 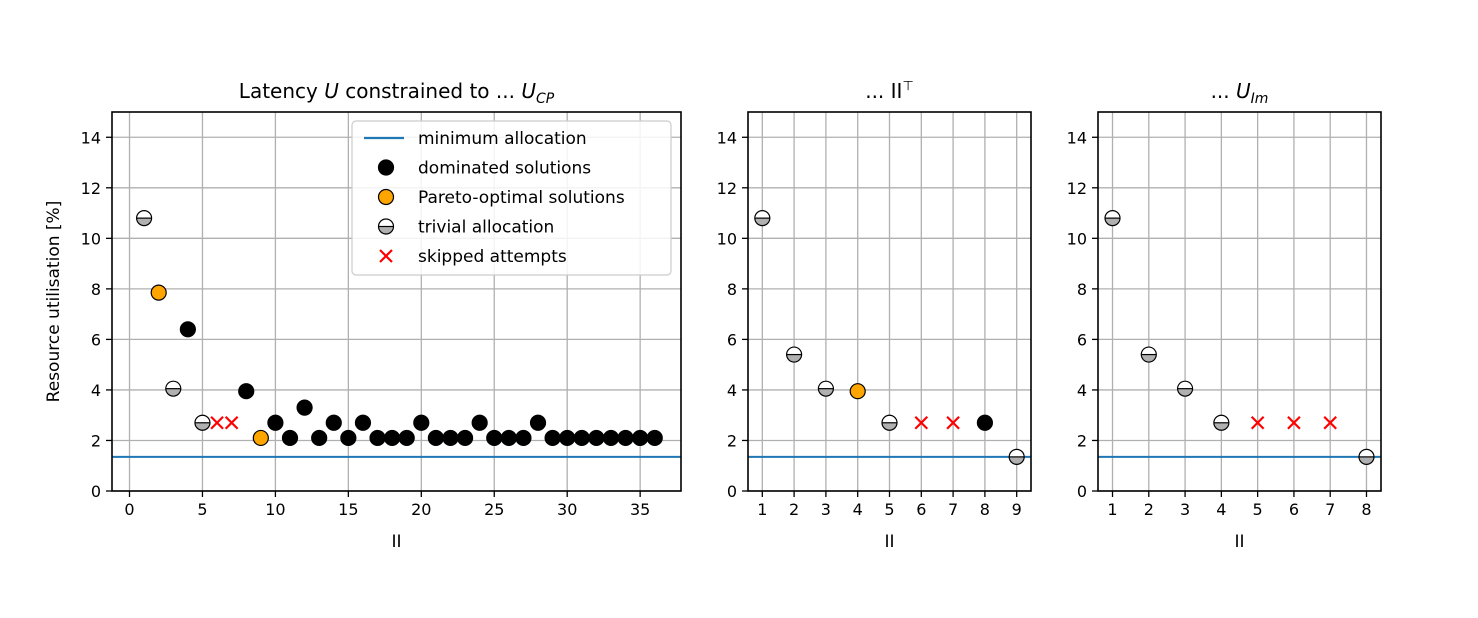 I want to click on axes-frame, so click(x=1239, y=301).